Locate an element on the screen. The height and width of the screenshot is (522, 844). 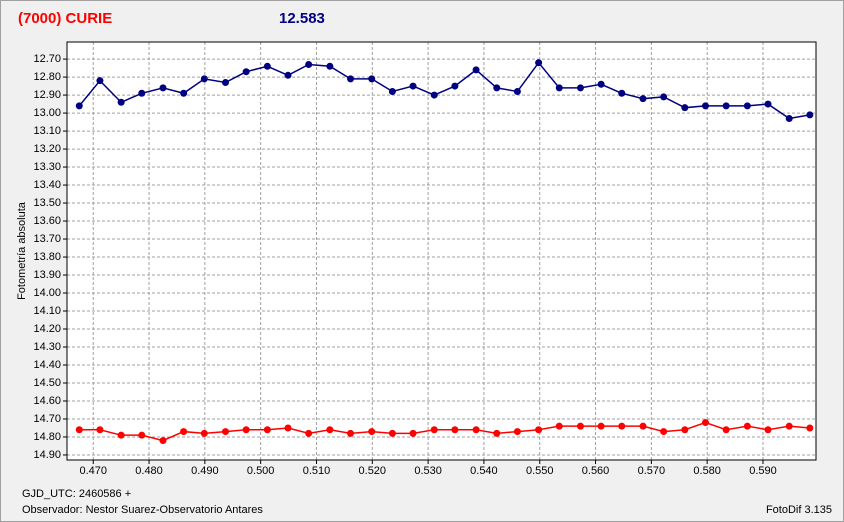
y-tick-label: 14.10 is located at coordinates (47, 311).